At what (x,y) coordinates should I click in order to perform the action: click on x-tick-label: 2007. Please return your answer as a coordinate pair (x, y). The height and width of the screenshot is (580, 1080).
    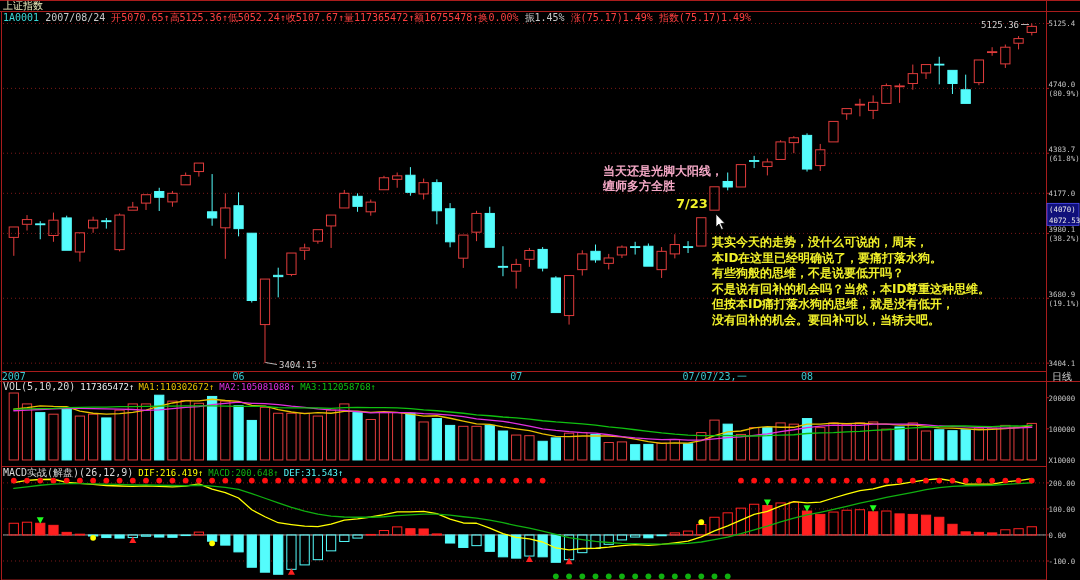
    Looking at the image, I should click on (13, 376).